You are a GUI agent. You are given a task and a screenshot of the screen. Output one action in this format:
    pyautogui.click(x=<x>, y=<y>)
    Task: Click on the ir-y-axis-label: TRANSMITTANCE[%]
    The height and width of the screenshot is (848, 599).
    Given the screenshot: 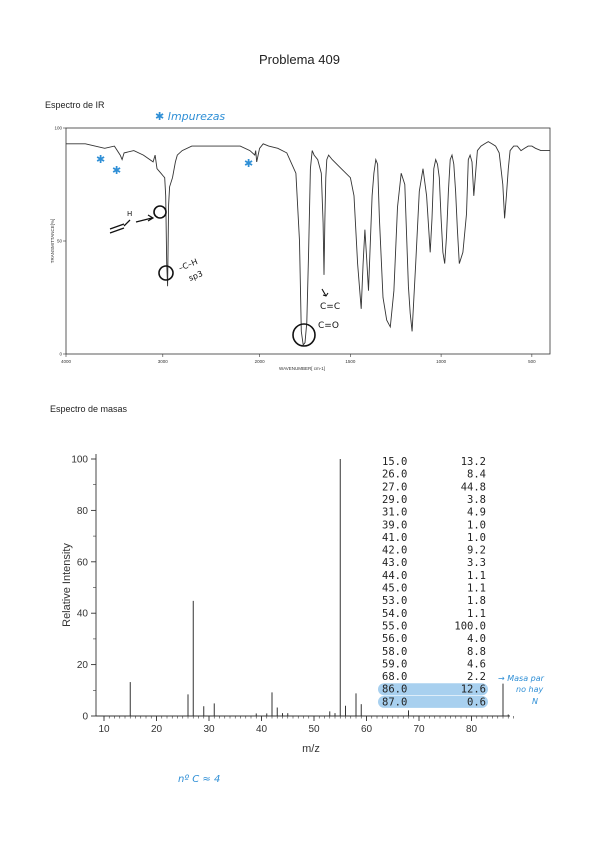 What is the action you would take?
    pyautogui.click(x=52, y=241)
    